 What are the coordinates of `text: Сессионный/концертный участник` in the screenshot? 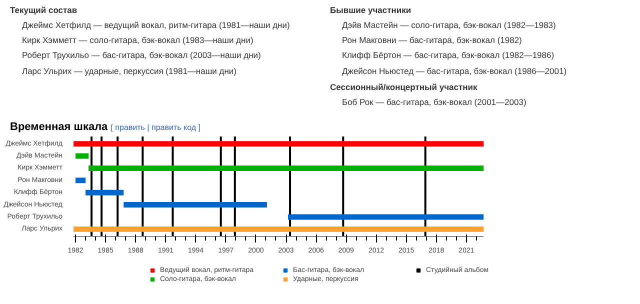 It's located at (404, 86).